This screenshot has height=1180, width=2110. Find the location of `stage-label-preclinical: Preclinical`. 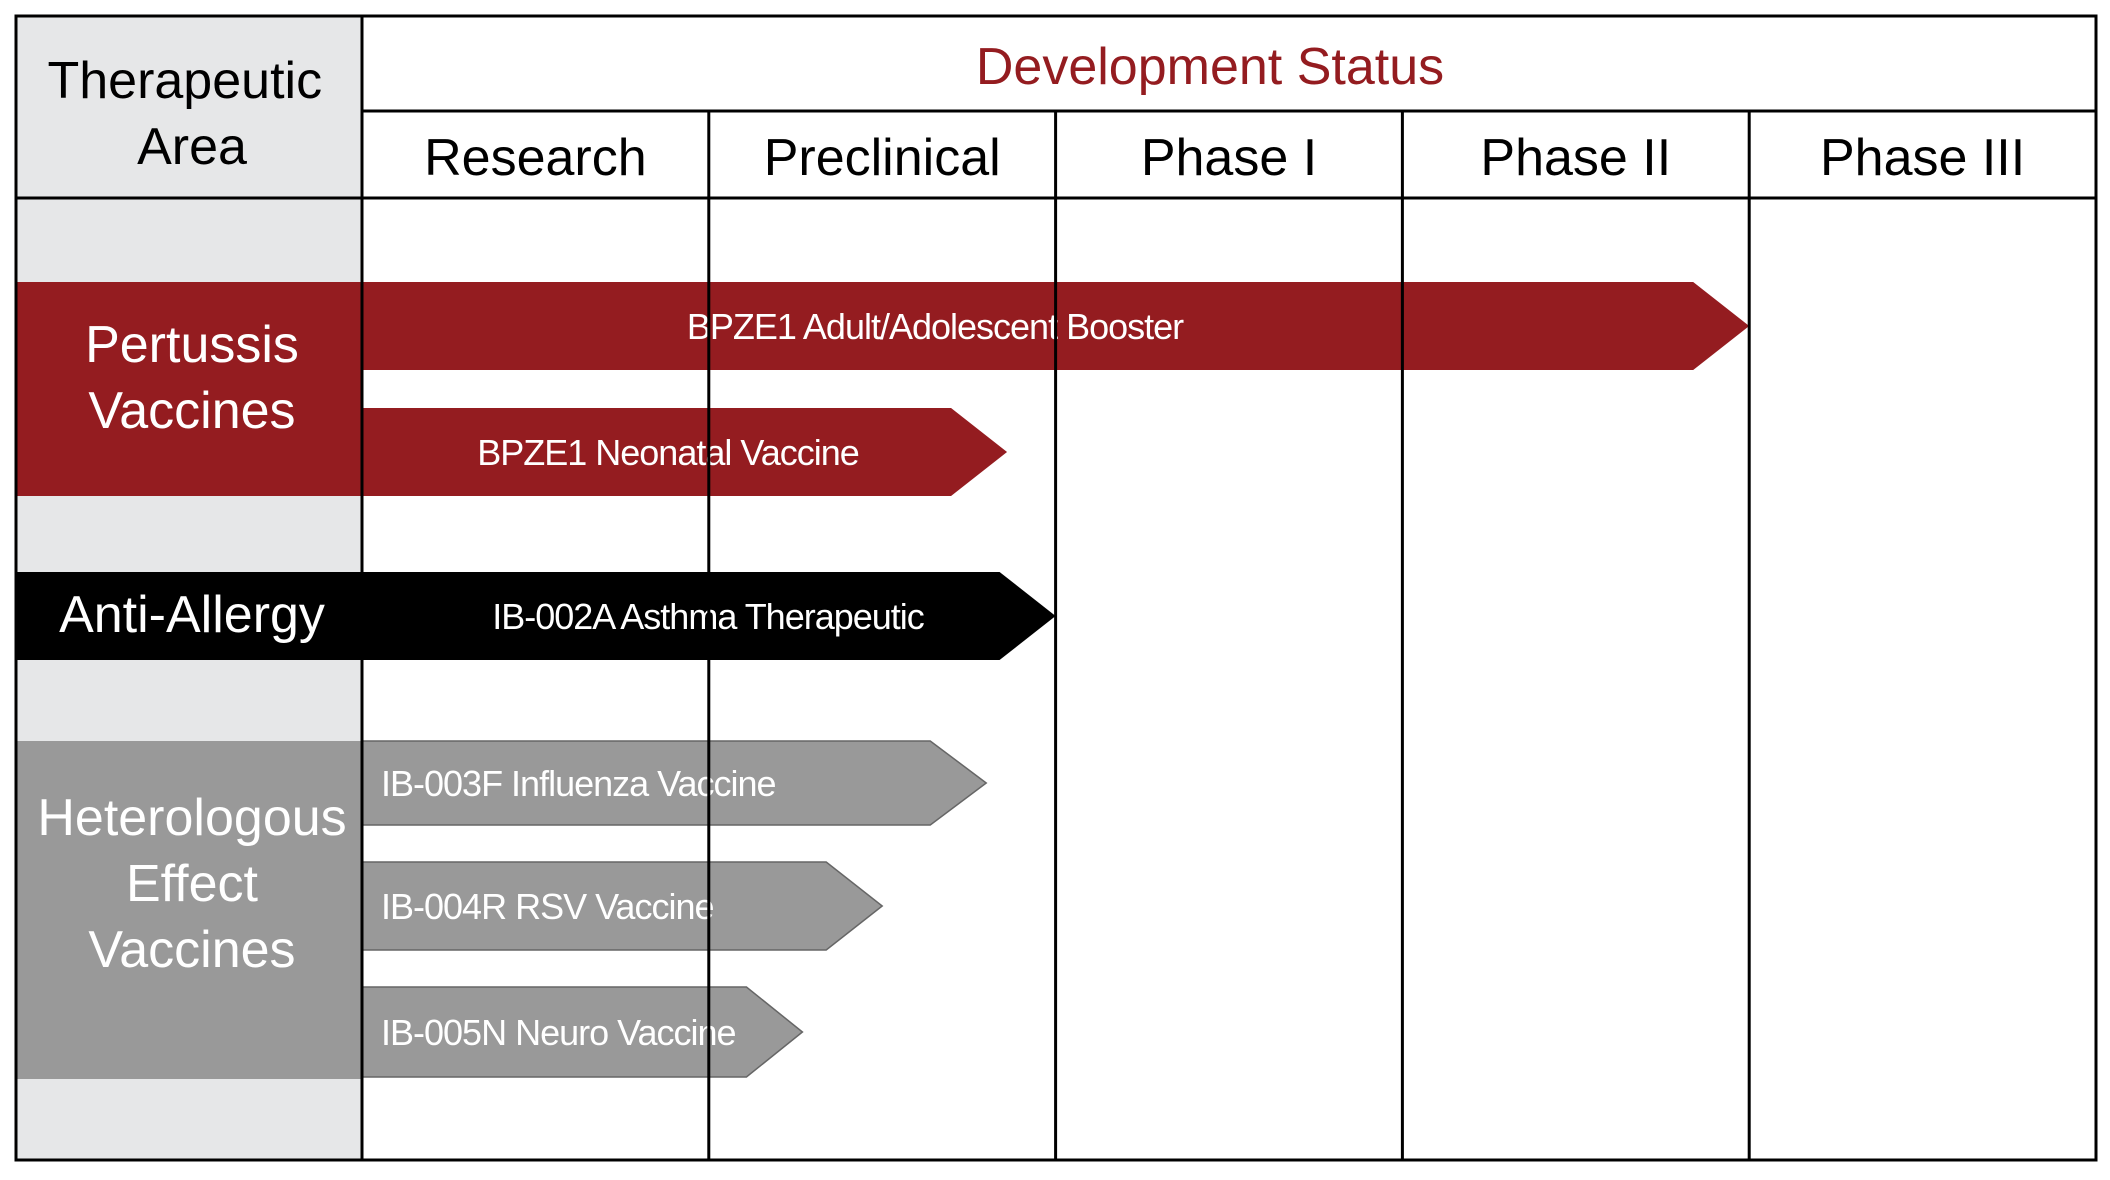

stage-label-preclinical: Preclinical is located at coordinates (882, 158).